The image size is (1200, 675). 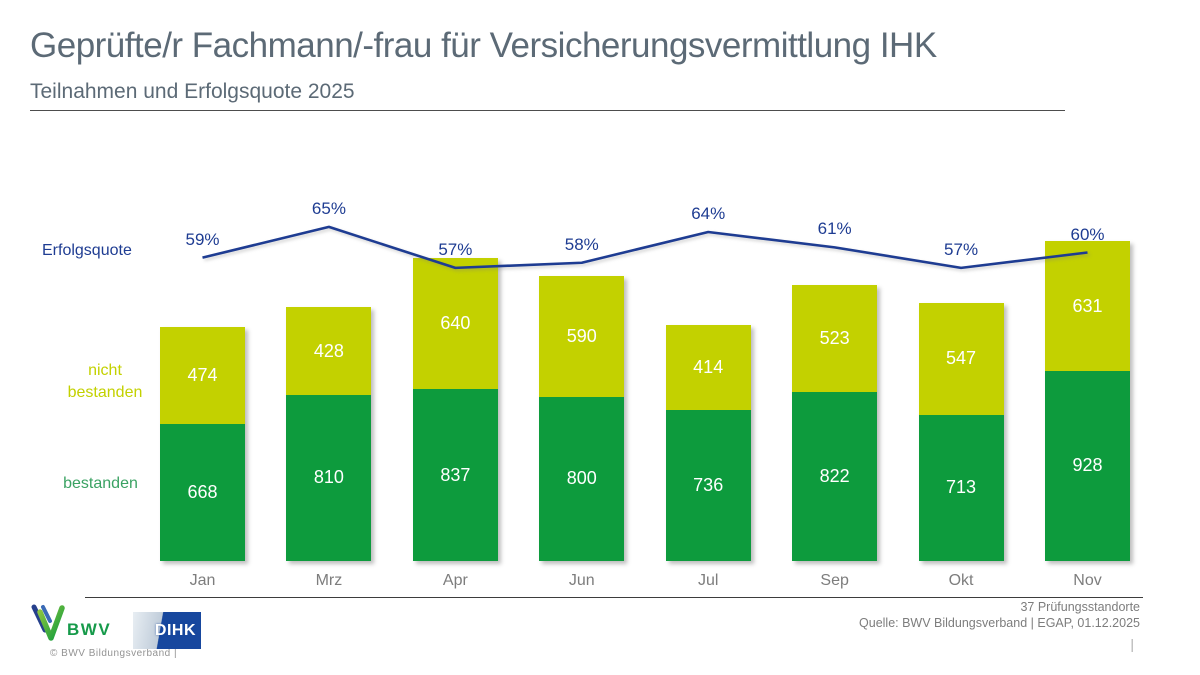 What do you see at coordinates (202, 580) in the screenshot?
I see `x-axis-label-jan: Jan` at bounding box center [202, 580].